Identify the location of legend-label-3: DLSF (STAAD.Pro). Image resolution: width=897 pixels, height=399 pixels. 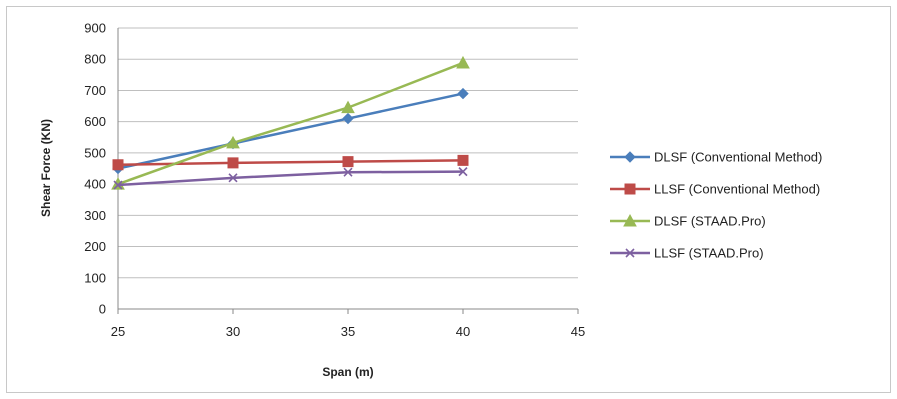
(710, 221).